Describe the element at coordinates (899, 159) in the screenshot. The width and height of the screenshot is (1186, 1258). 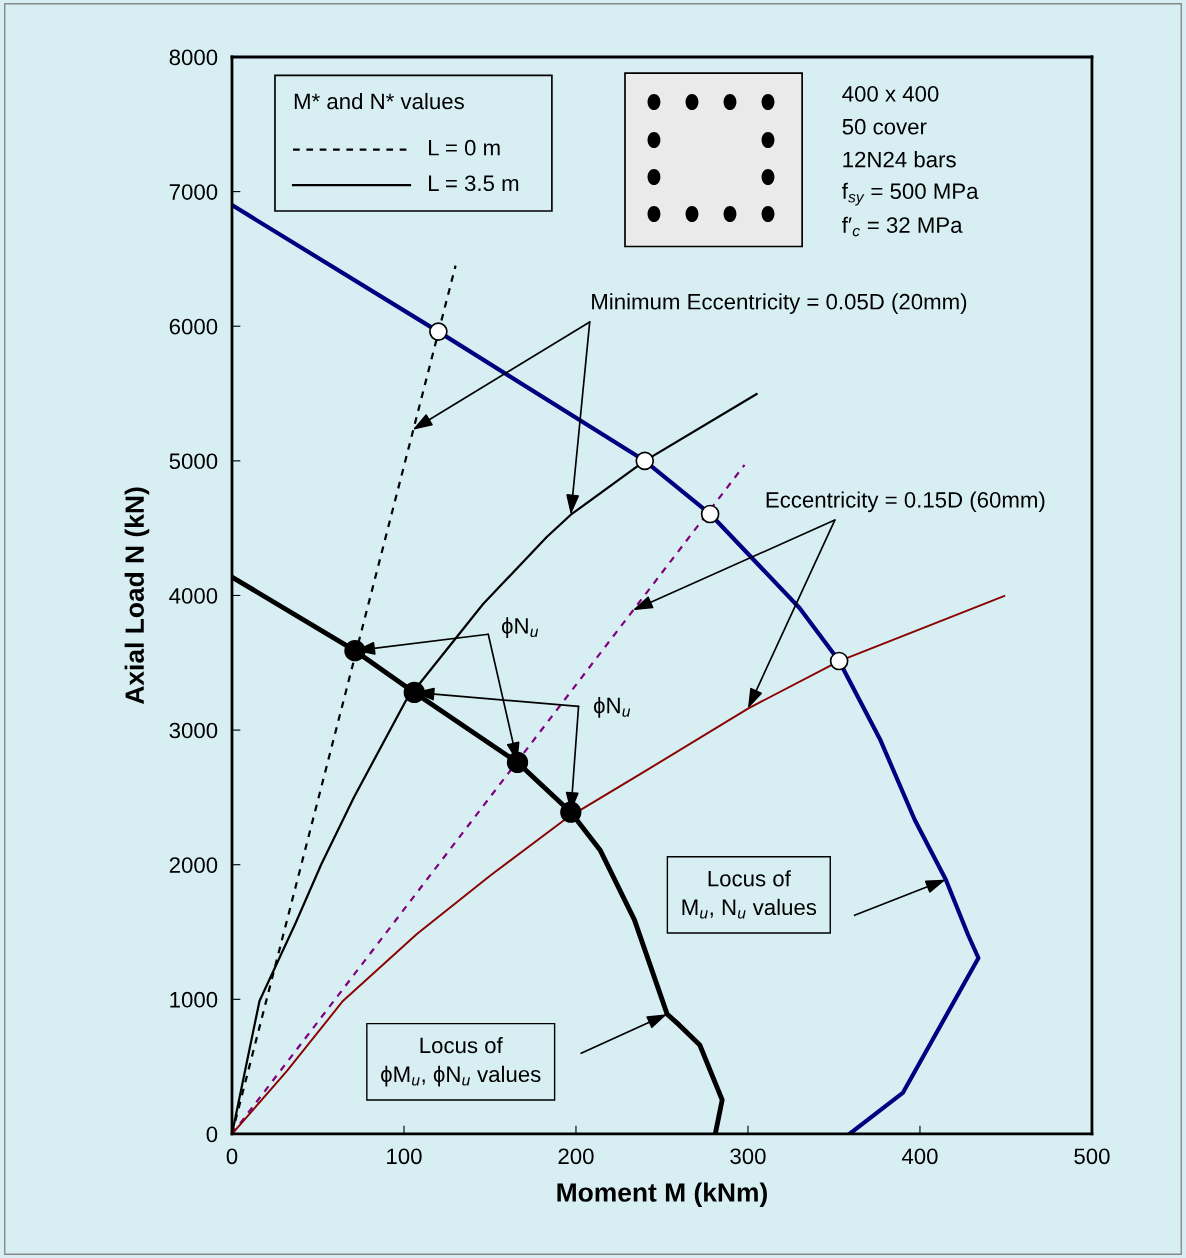
I see `annotation: 12N24 bars` at that location.